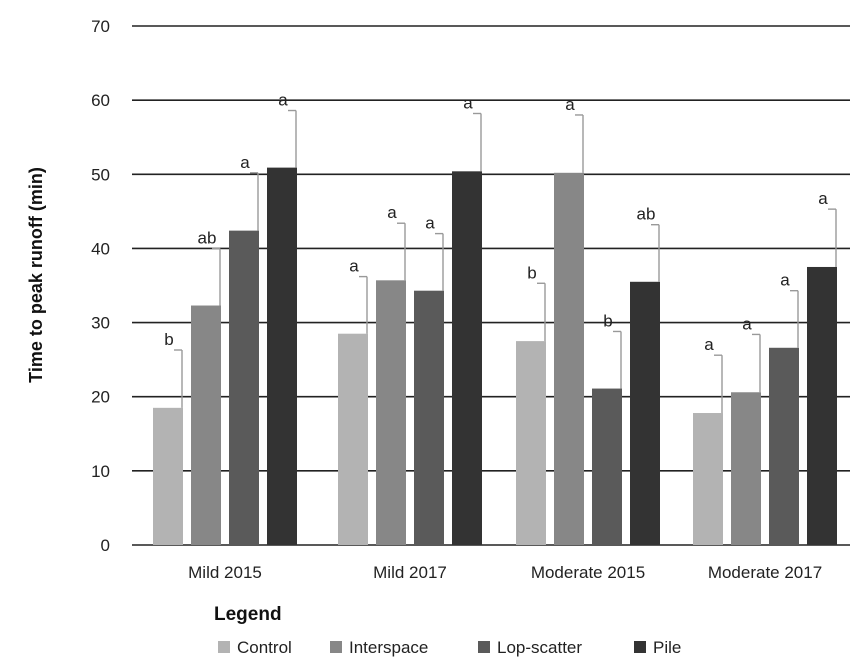  Describe the element at coordinates (640, 647) in the screenshot. I see `legend-swatch-pile` at that location.